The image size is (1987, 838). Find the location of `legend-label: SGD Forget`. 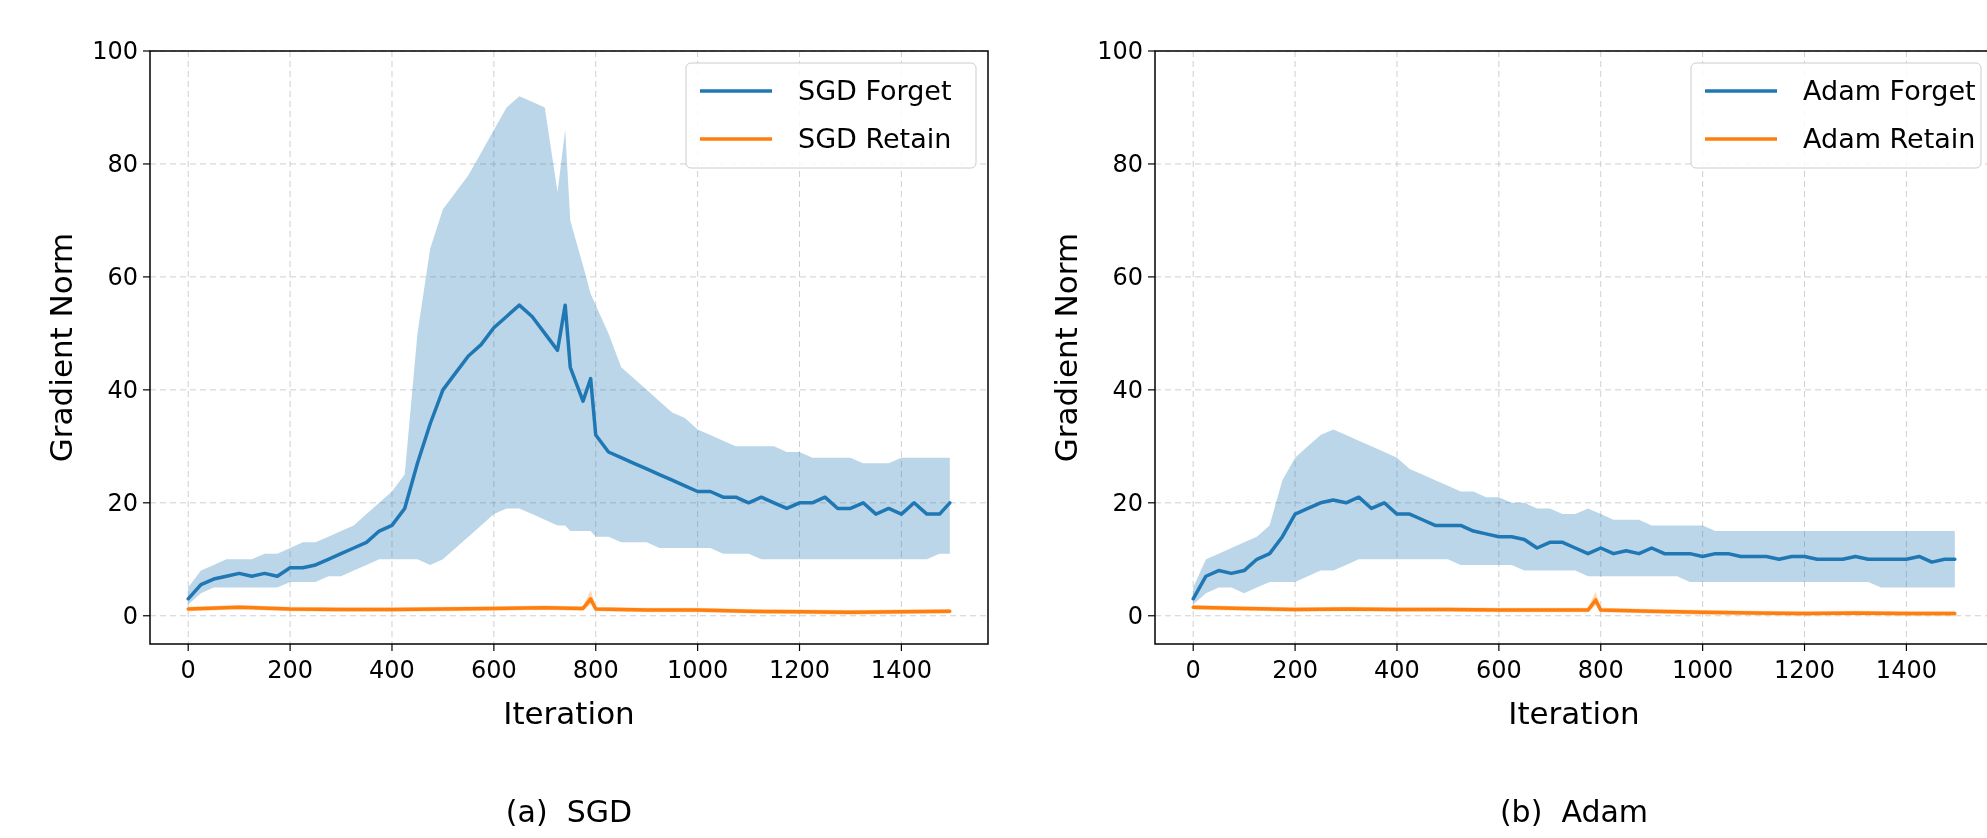

legend-label: SGD Forget is located at coordinates (875, 91).